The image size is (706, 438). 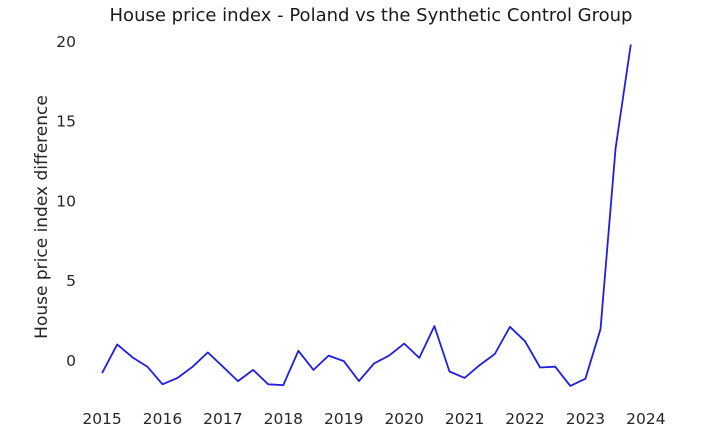 What do you see at coordinates (645, 419) in the screenshot?
I see `x-tick-label: 2024` at bounding box center [645, 419].